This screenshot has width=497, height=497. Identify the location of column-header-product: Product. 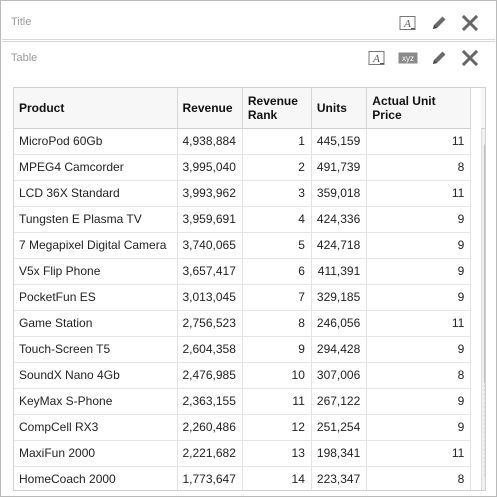
(96, 108).